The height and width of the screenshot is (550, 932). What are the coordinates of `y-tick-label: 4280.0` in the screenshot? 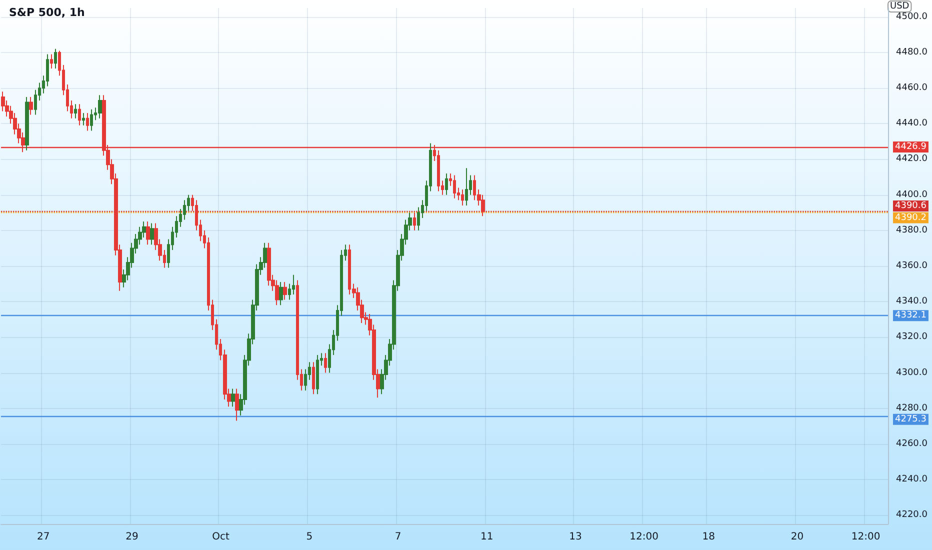 It's located at (912, 408).